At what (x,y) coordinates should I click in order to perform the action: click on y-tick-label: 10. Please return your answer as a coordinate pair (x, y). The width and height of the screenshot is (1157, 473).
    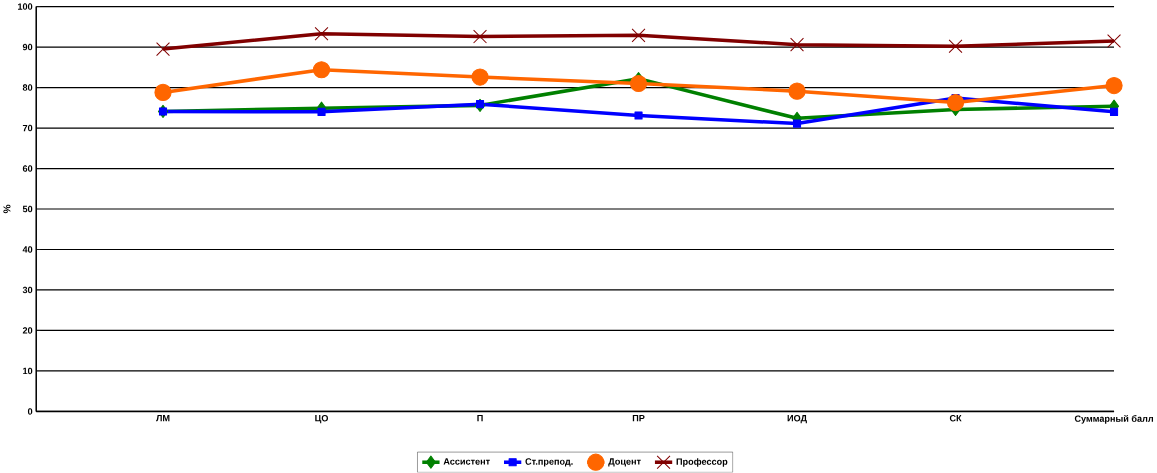
    Looking at the image, I should click on (28, 371).